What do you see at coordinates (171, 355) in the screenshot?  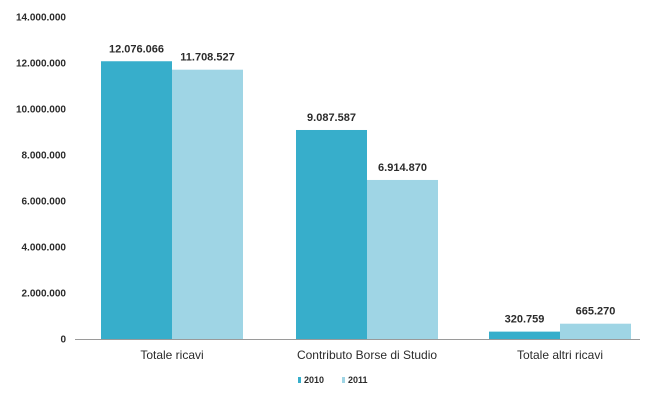 I see `category-label: Totale ricavi` at bounding box center [171, 355].